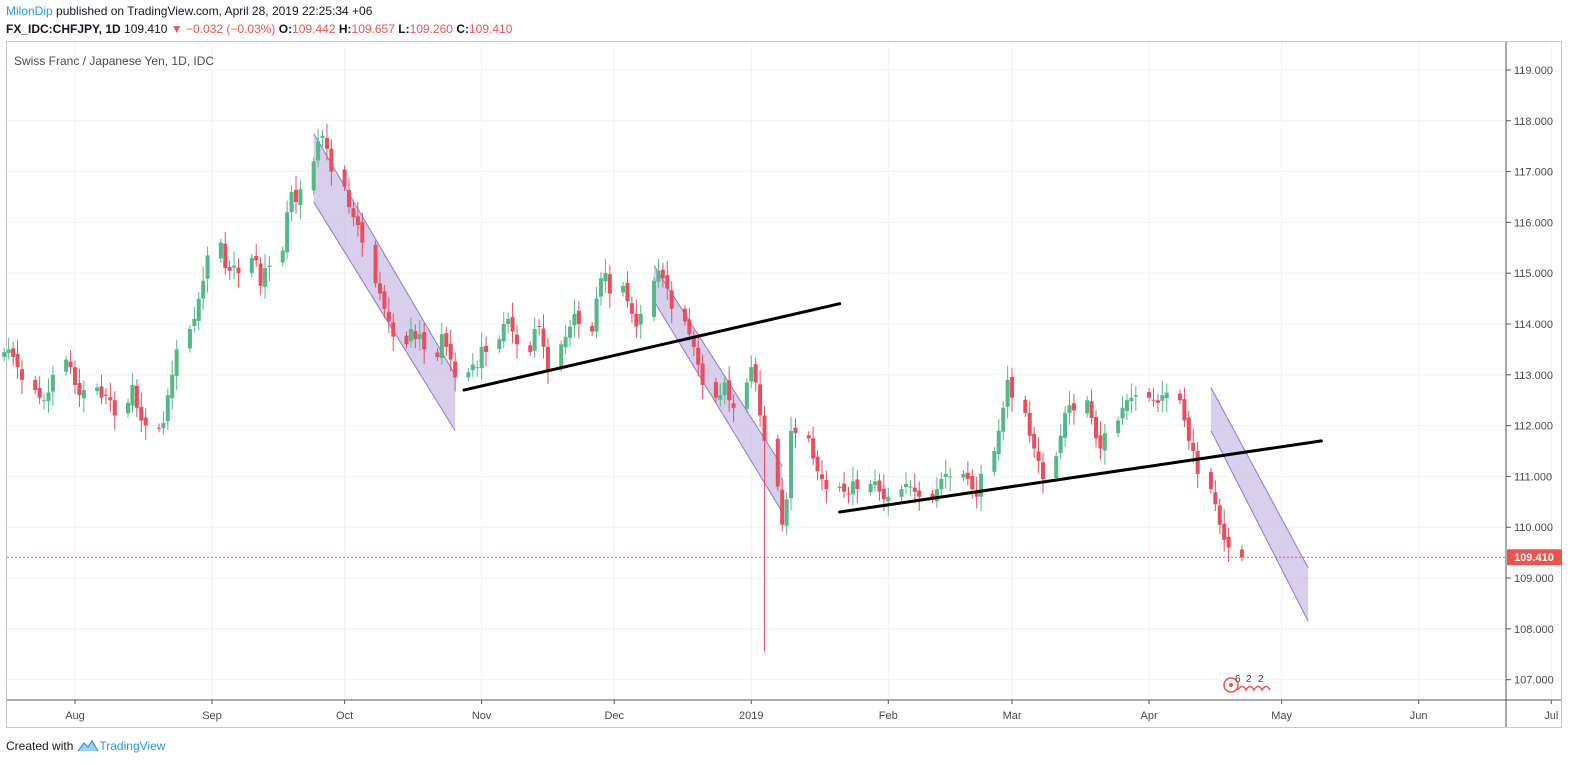 The image size is (1570, 765). Describe the element at coordinates (1261, 679) in the screenshot. I see `svg-text: 2` at that location.